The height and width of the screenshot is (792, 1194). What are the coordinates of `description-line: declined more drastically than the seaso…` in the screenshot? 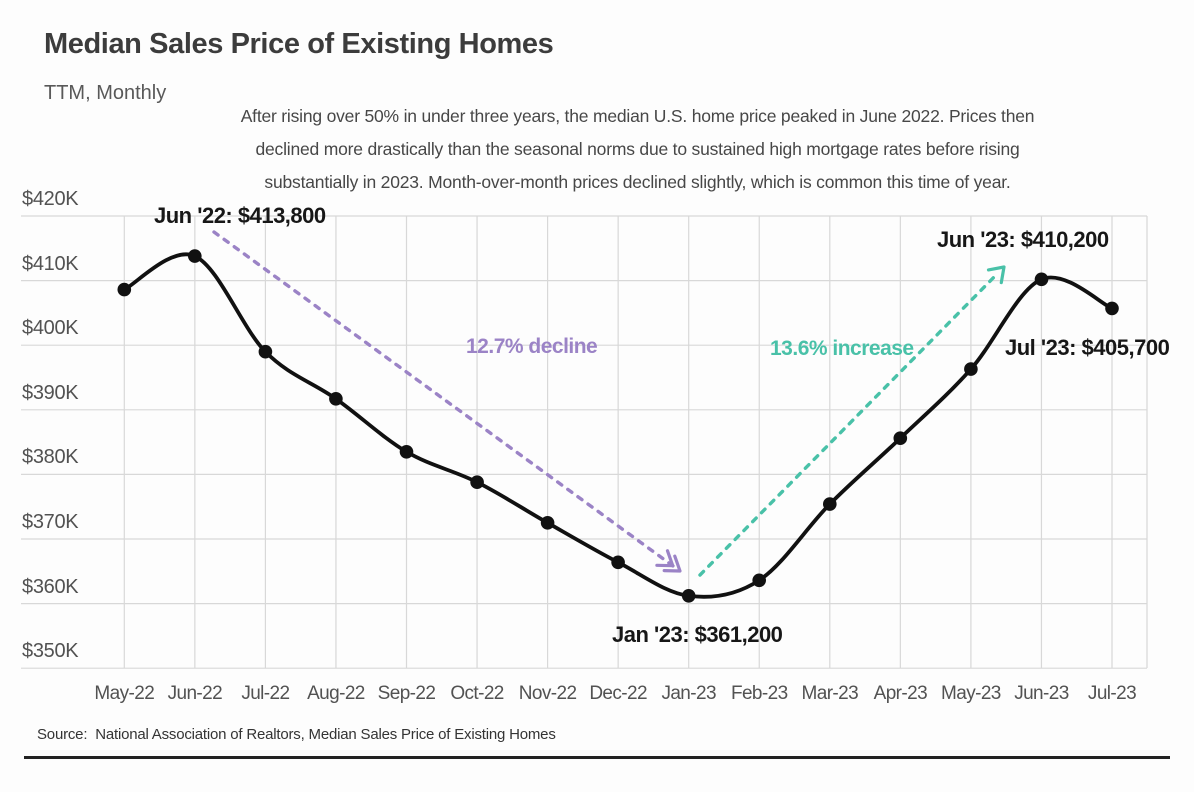 It's located at (637, 149).